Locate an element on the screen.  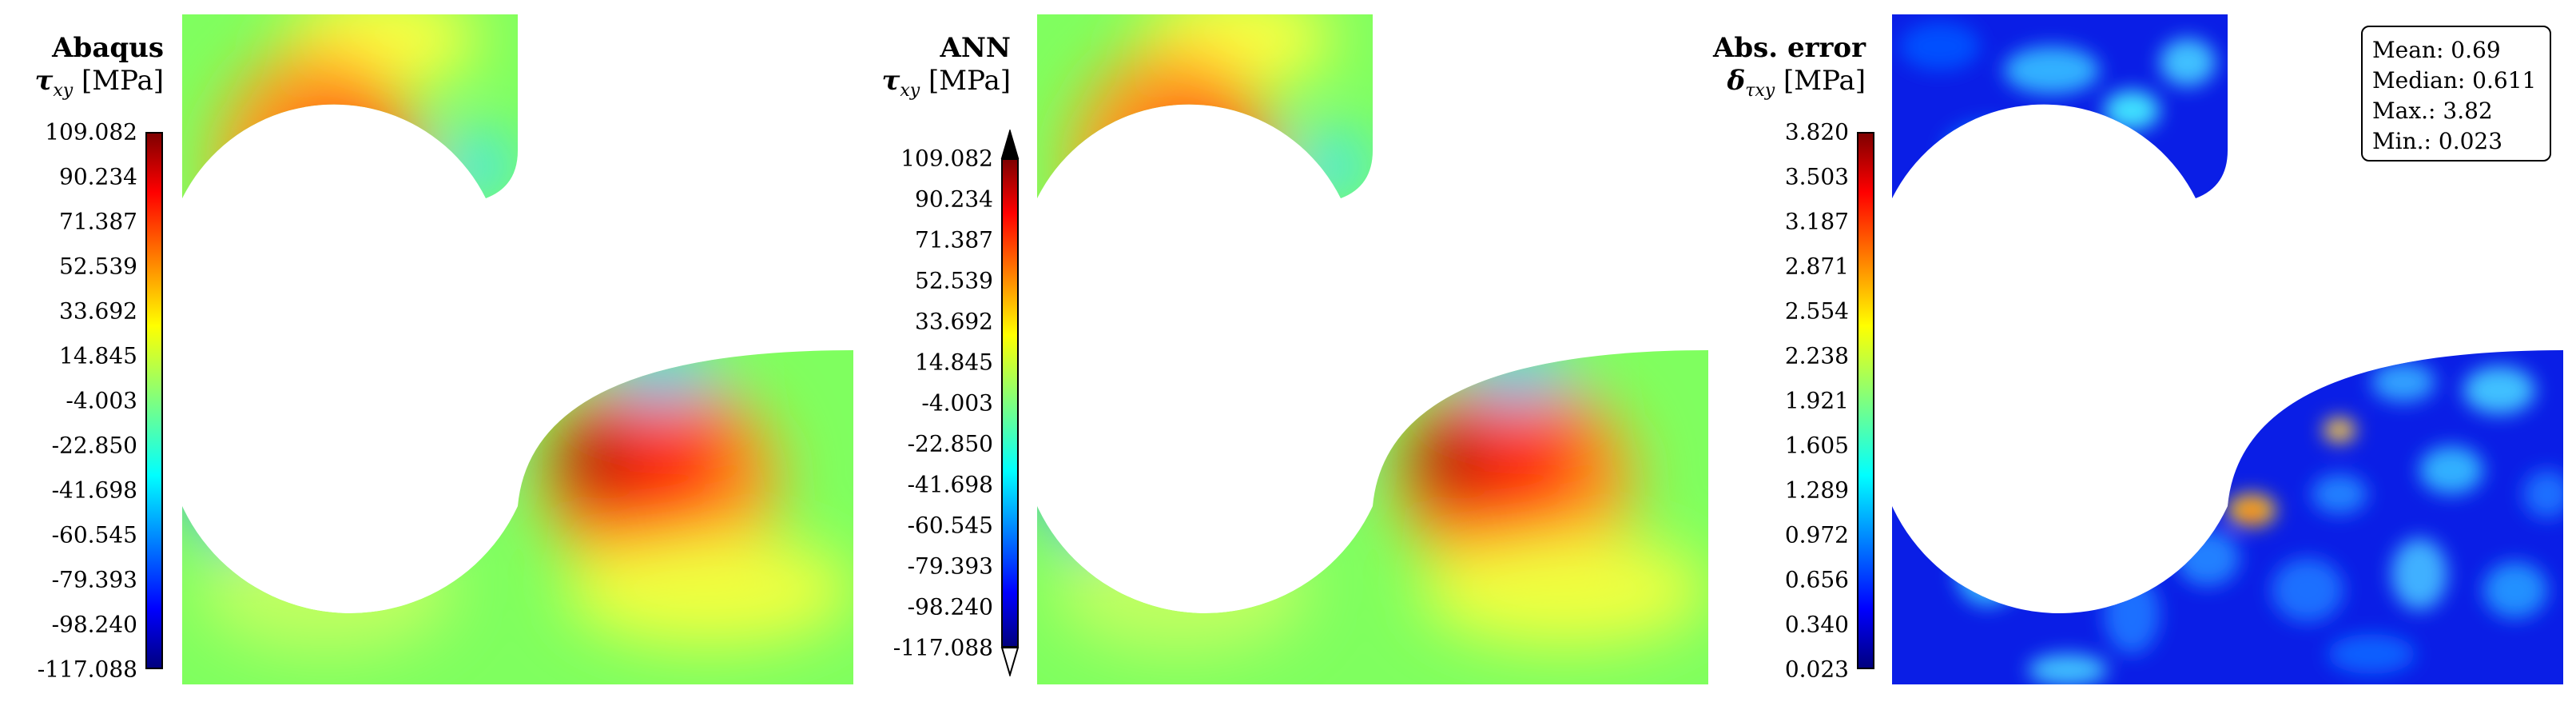
colorbar-tick-label: 1.289 is located at coordinates (1816, 490).